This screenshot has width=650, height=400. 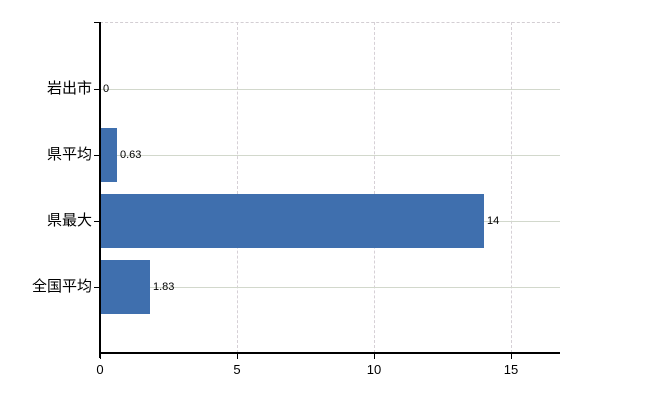 What do you see at coordinates (131, 155) in the screenshot?
I see `value-label: 0.63` at bounding box center [131, 155].